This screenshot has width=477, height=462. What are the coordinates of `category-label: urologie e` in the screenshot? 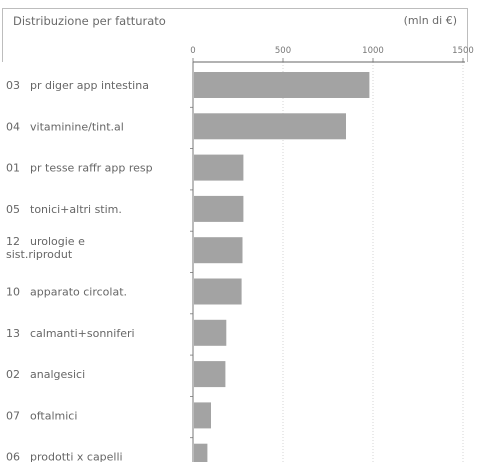 It's located at (57, 241).